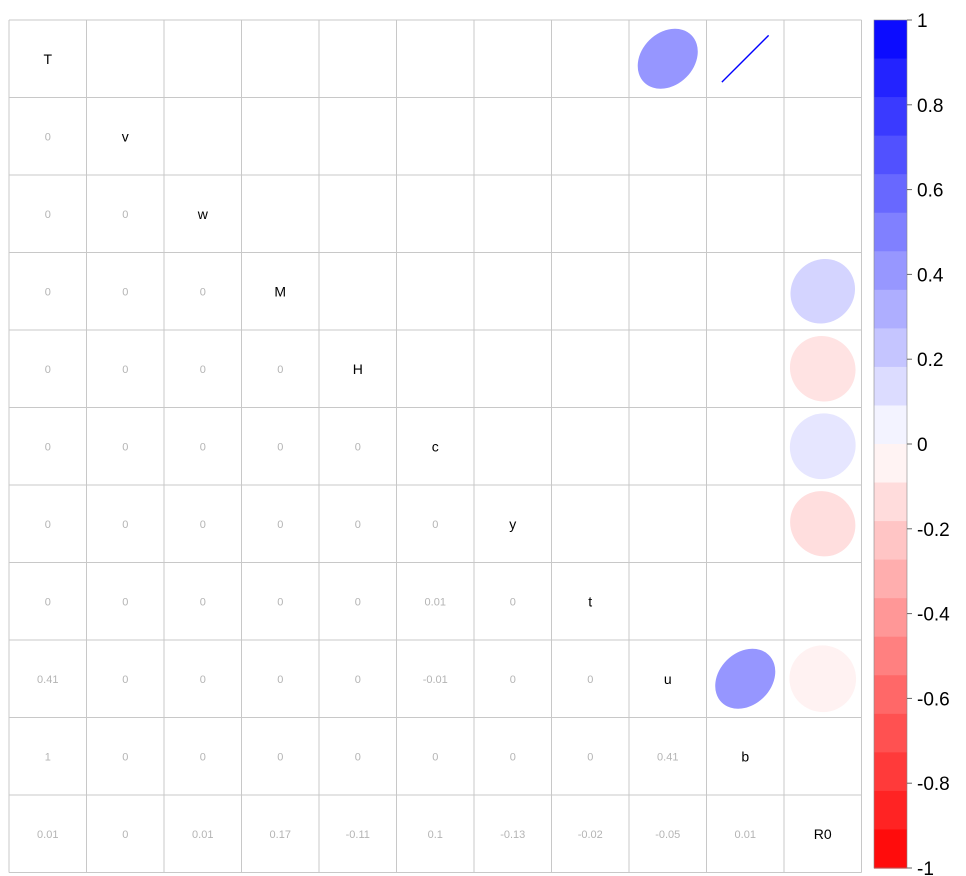 Image resolution: width=966 pixels, height=876 pixels. What do you see at coordinates (435, 835) in the screenshot?
I see `correlation-value: 0.1` at bounding box center [435, 835].